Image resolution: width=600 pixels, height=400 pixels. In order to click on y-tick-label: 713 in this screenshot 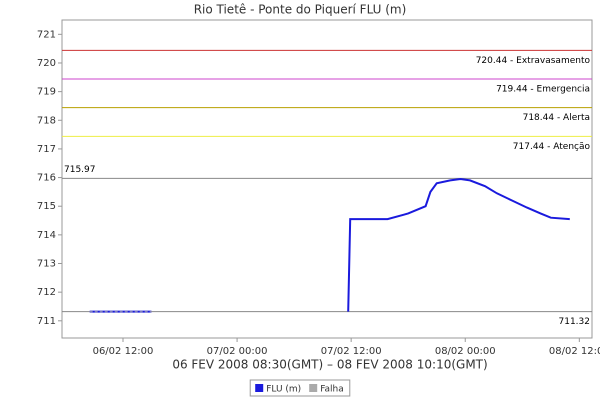, I will do `click(46, 264)`.